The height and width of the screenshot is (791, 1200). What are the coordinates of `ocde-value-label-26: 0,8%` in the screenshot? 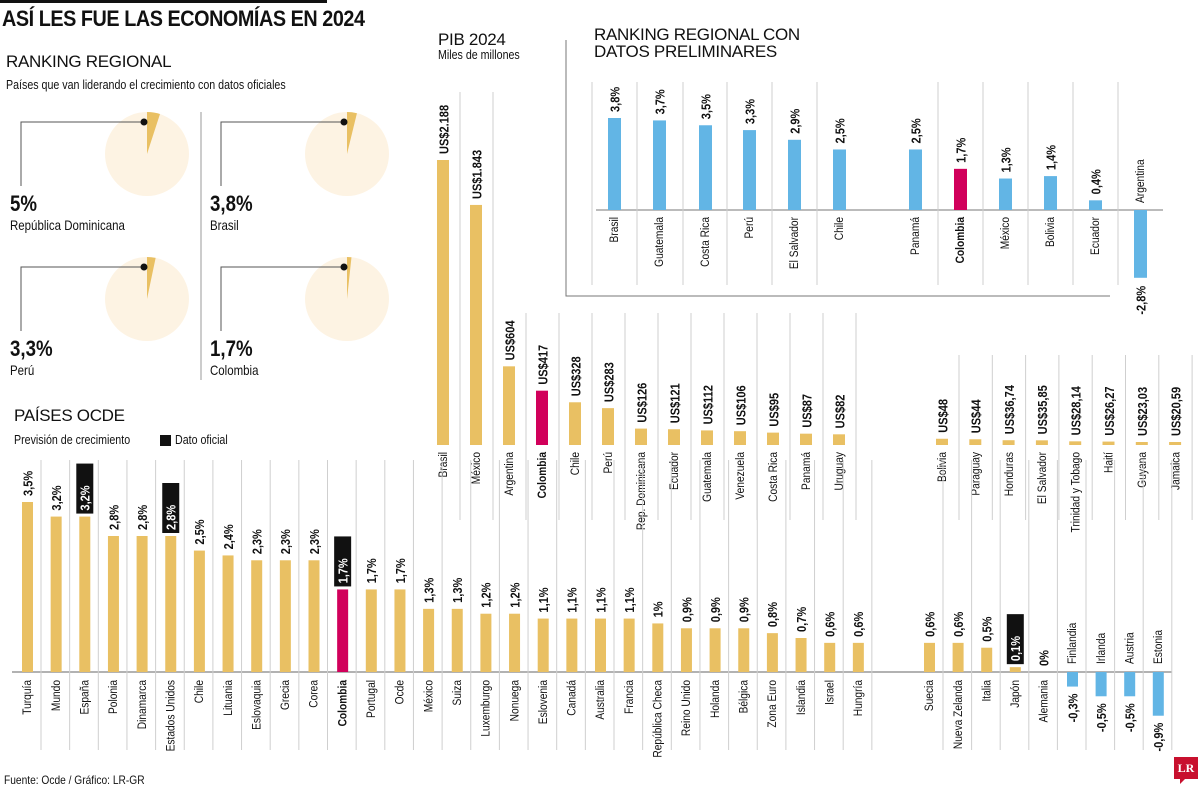 It's located at (772, 614).